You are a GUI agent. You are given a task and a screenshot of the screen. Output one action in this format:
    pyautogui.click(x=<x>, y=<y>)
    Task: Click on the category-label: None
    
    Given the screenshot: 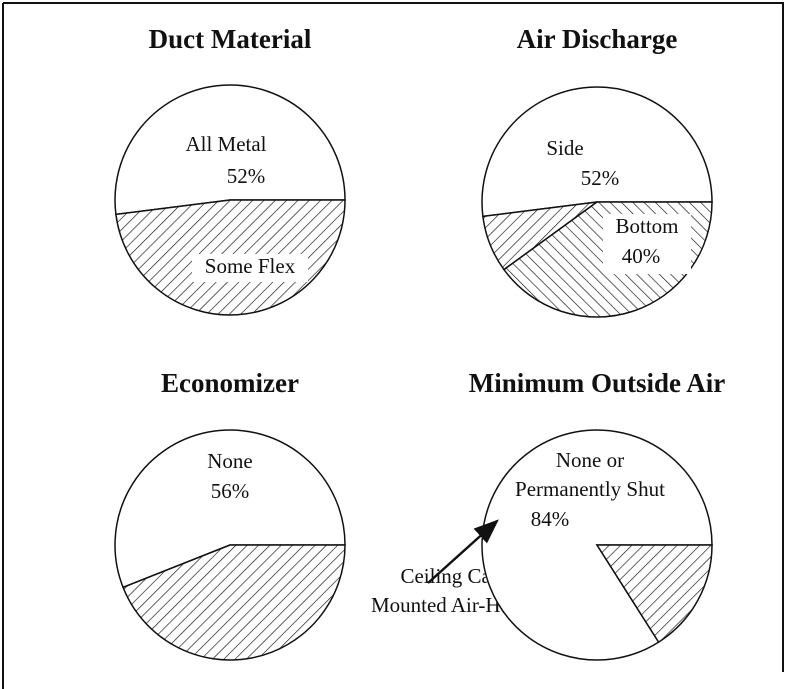 What is the action you would take?
    pyautogui.click(x=230, y=461)
    